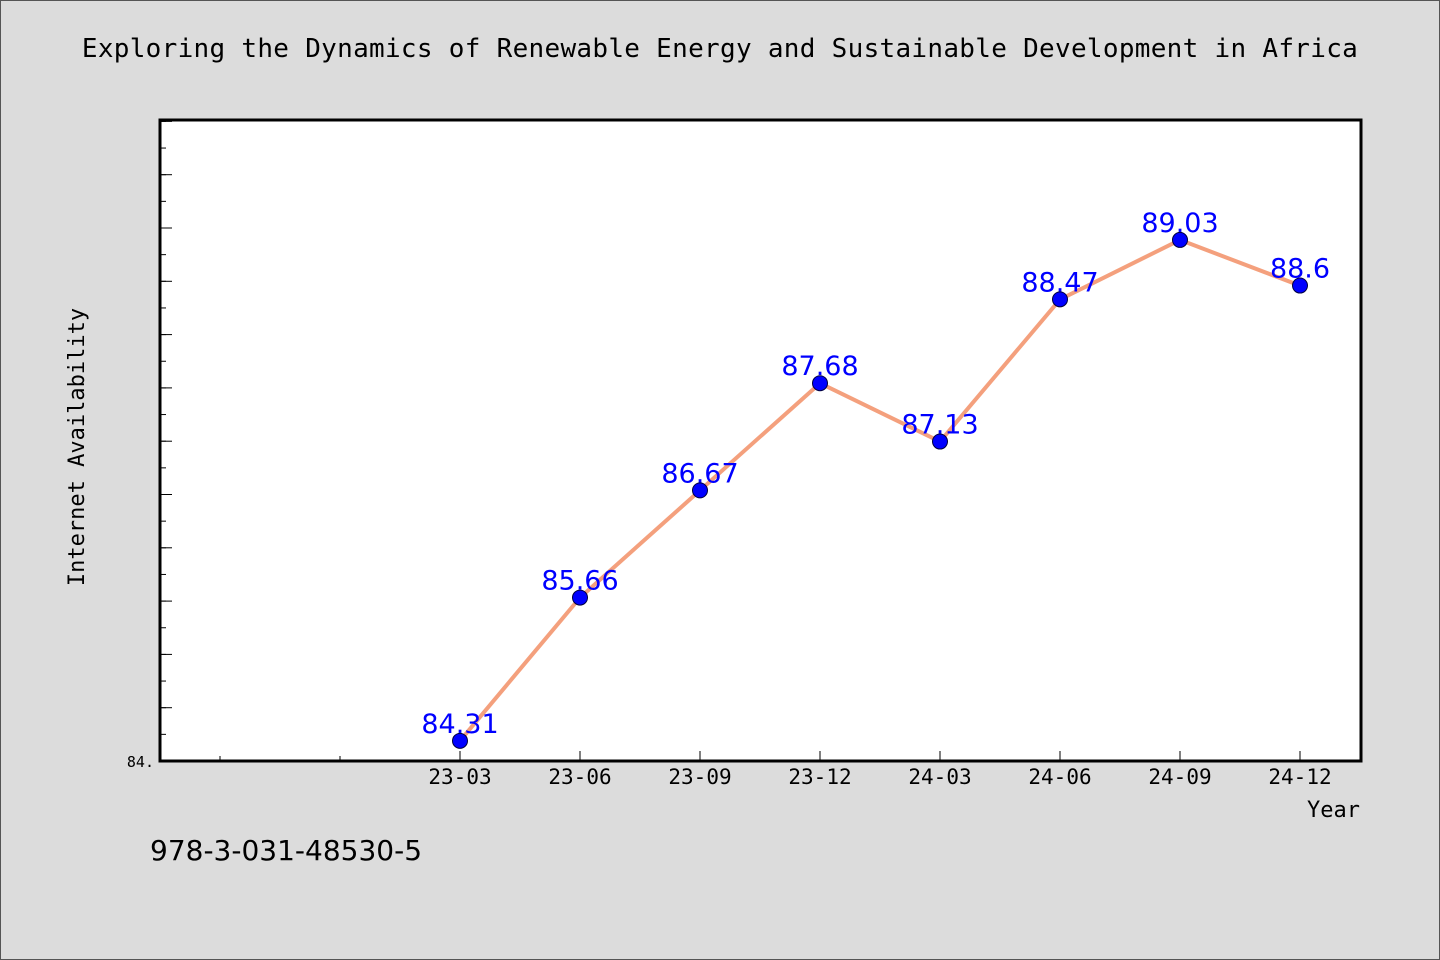 This screenshot has height=960, width=1440. Describe the element at coordinates (286, 850) in the screenshot. I see `footer-code: 978-3-031-48530-5` at that location.